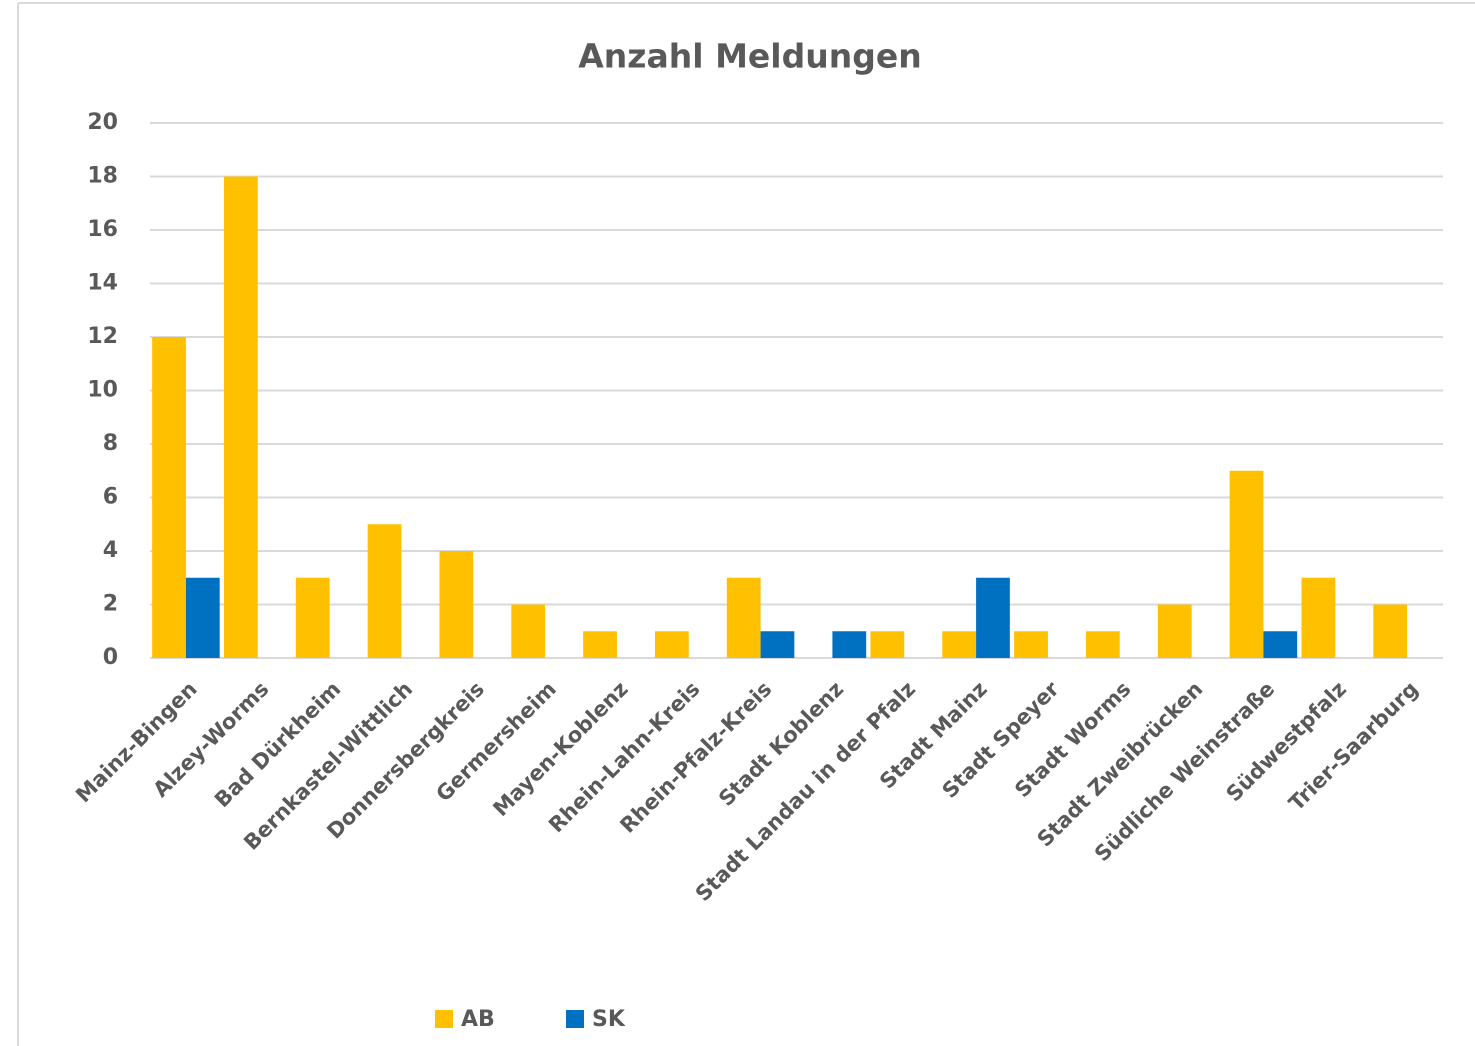 The image size is (1475, 1046). I want to click on x-tick-label: Stadt Koblenz, so click(781, 744).